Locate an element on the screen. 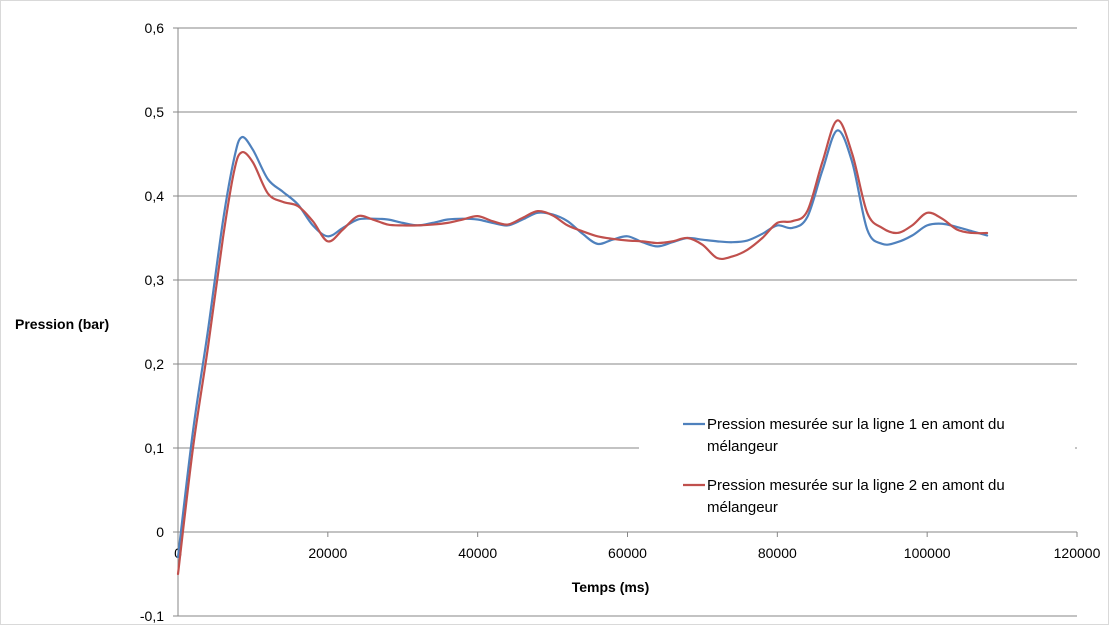 Image resolution: width=1109 pixels, height=626 pixels. x-tick-label-2: 40000 is located at coordinates (477, 553).